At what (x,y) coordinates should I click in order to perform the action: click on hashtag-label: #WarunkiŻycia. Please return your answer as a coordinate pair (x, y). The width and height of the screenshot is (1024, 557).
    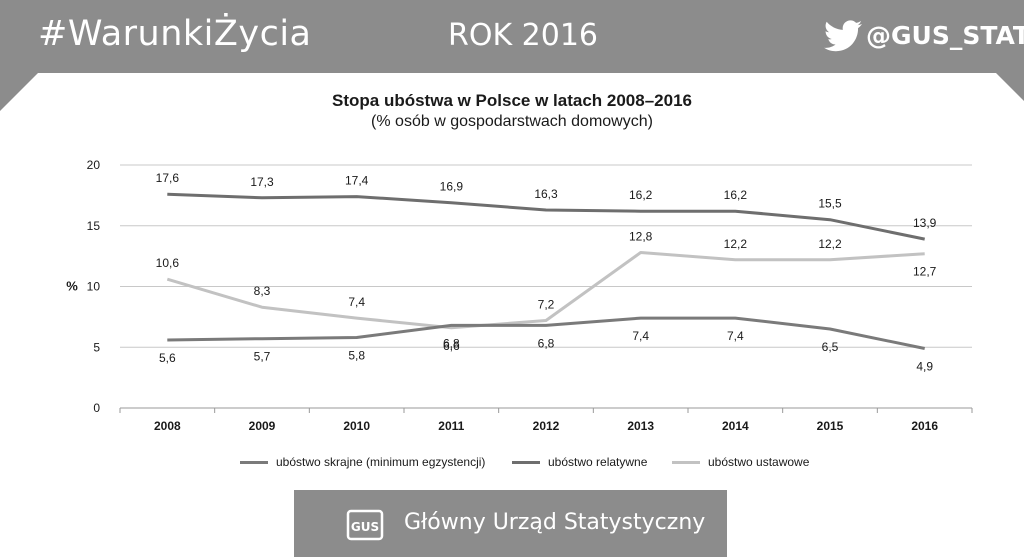
    Looking at the image, I should click on (175, 34).